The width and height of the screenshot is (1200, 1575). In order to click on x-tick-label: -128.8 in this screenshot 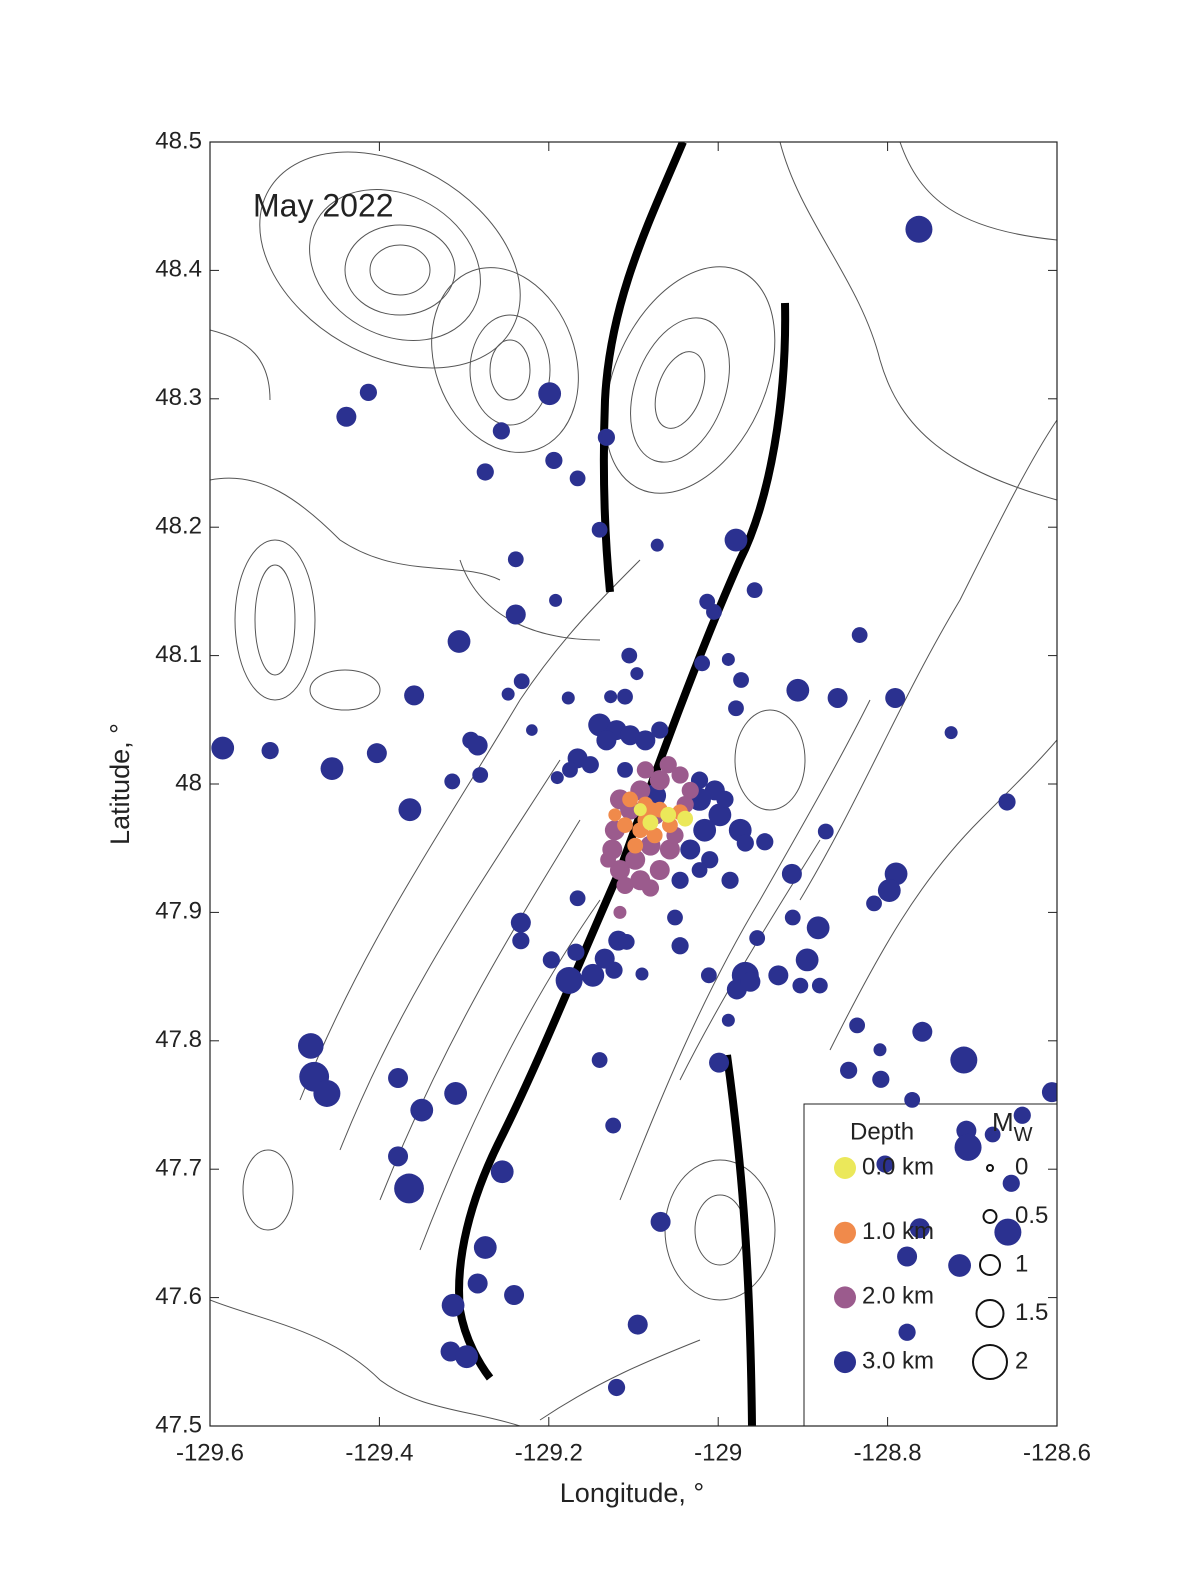, I will do `click(888, 1452)`.